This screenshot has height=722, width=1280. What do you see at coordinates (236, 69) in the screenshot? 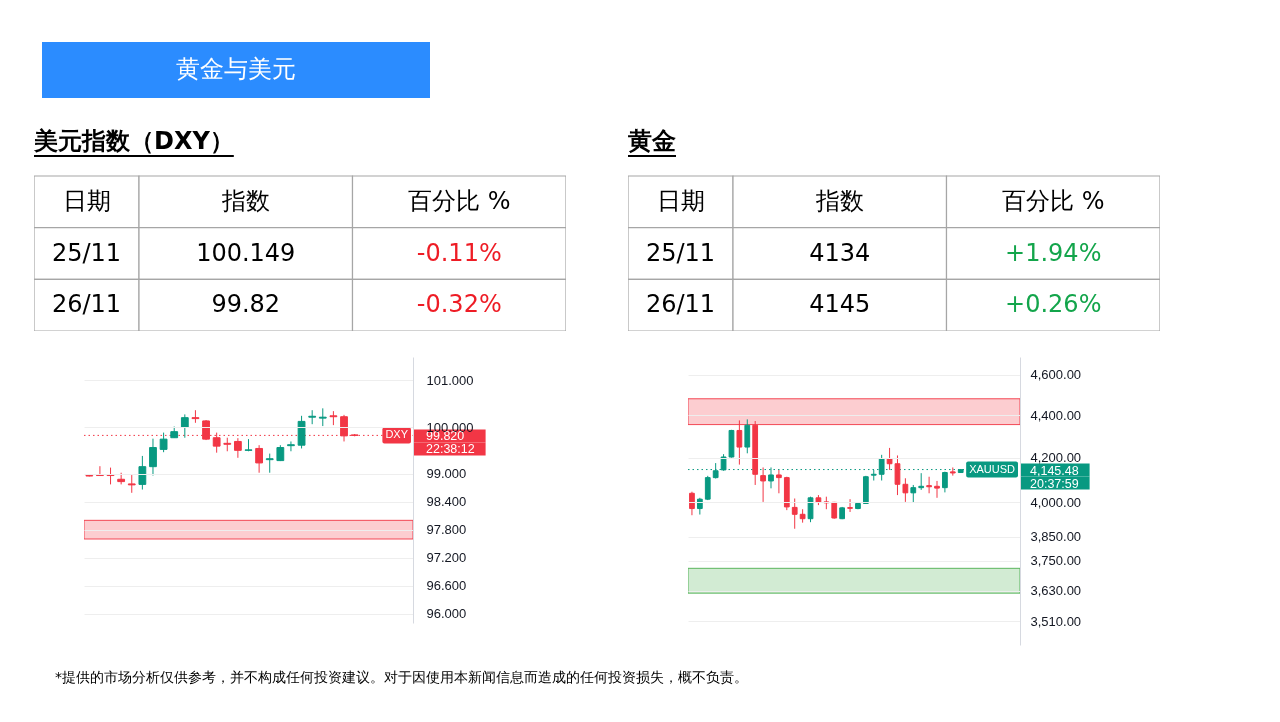
I see `text: 黄金与美元` at bounding box center [236, 69].